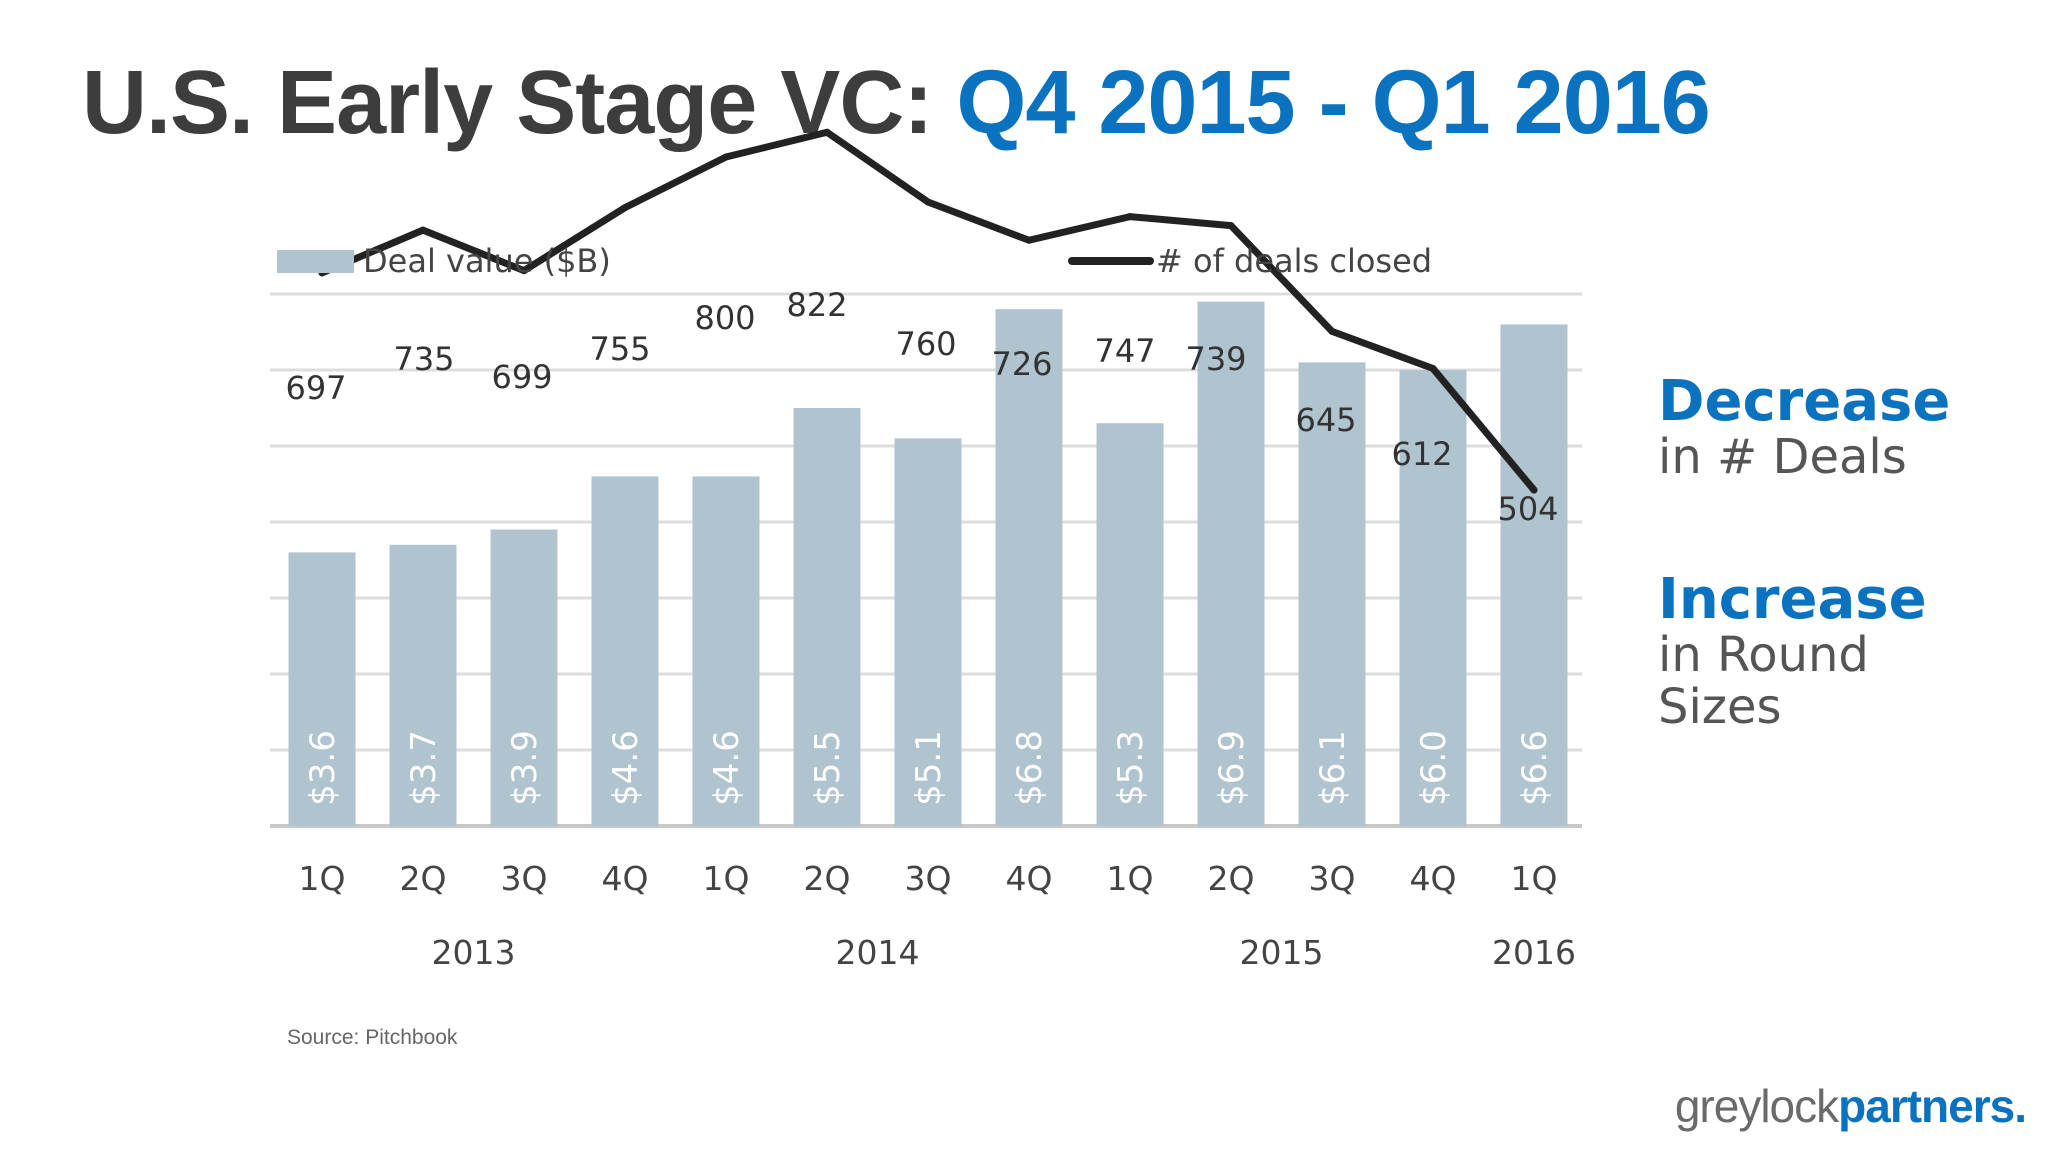 The height and width of the screenshot is (1152, 2048). Describe the element at coordinates (323, 768) in the screenshot. I see `bar-value-label: $3.6` at that location.